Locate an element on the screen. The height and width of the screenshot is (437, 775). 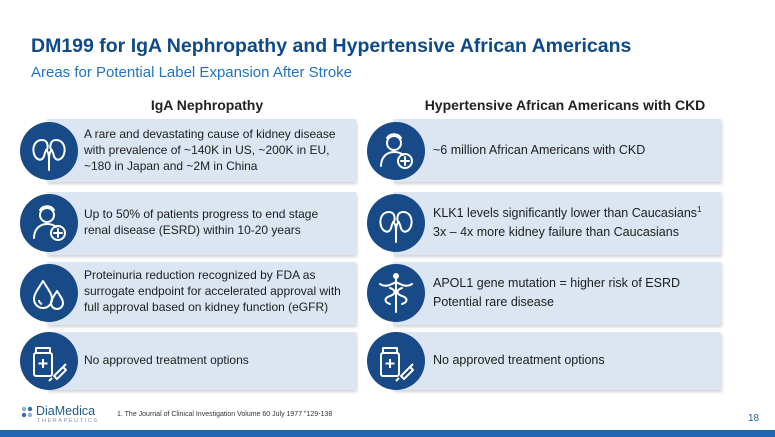
right-column-heading: Hypertensive African Americans with CKD is located at coordinates (565, 105).